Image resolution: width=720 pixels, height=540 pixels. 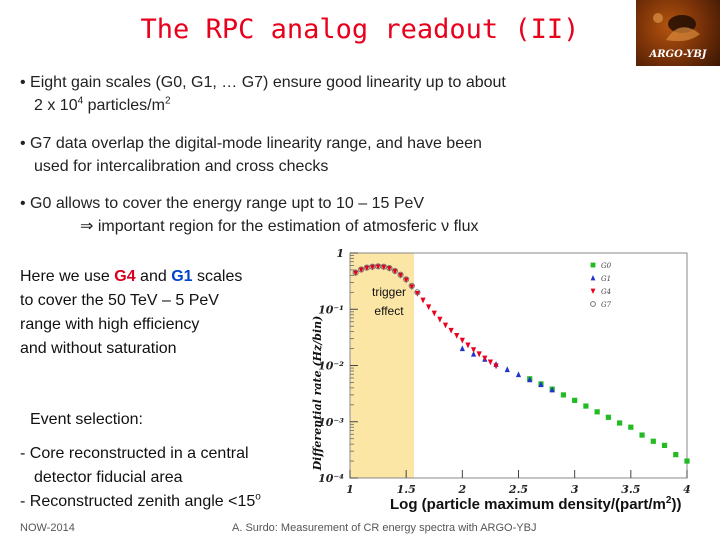 What do you see at coordinates (350, 489) in the screenshot?
I see `x-tick-label: 1` at bounding box center [350, 489].